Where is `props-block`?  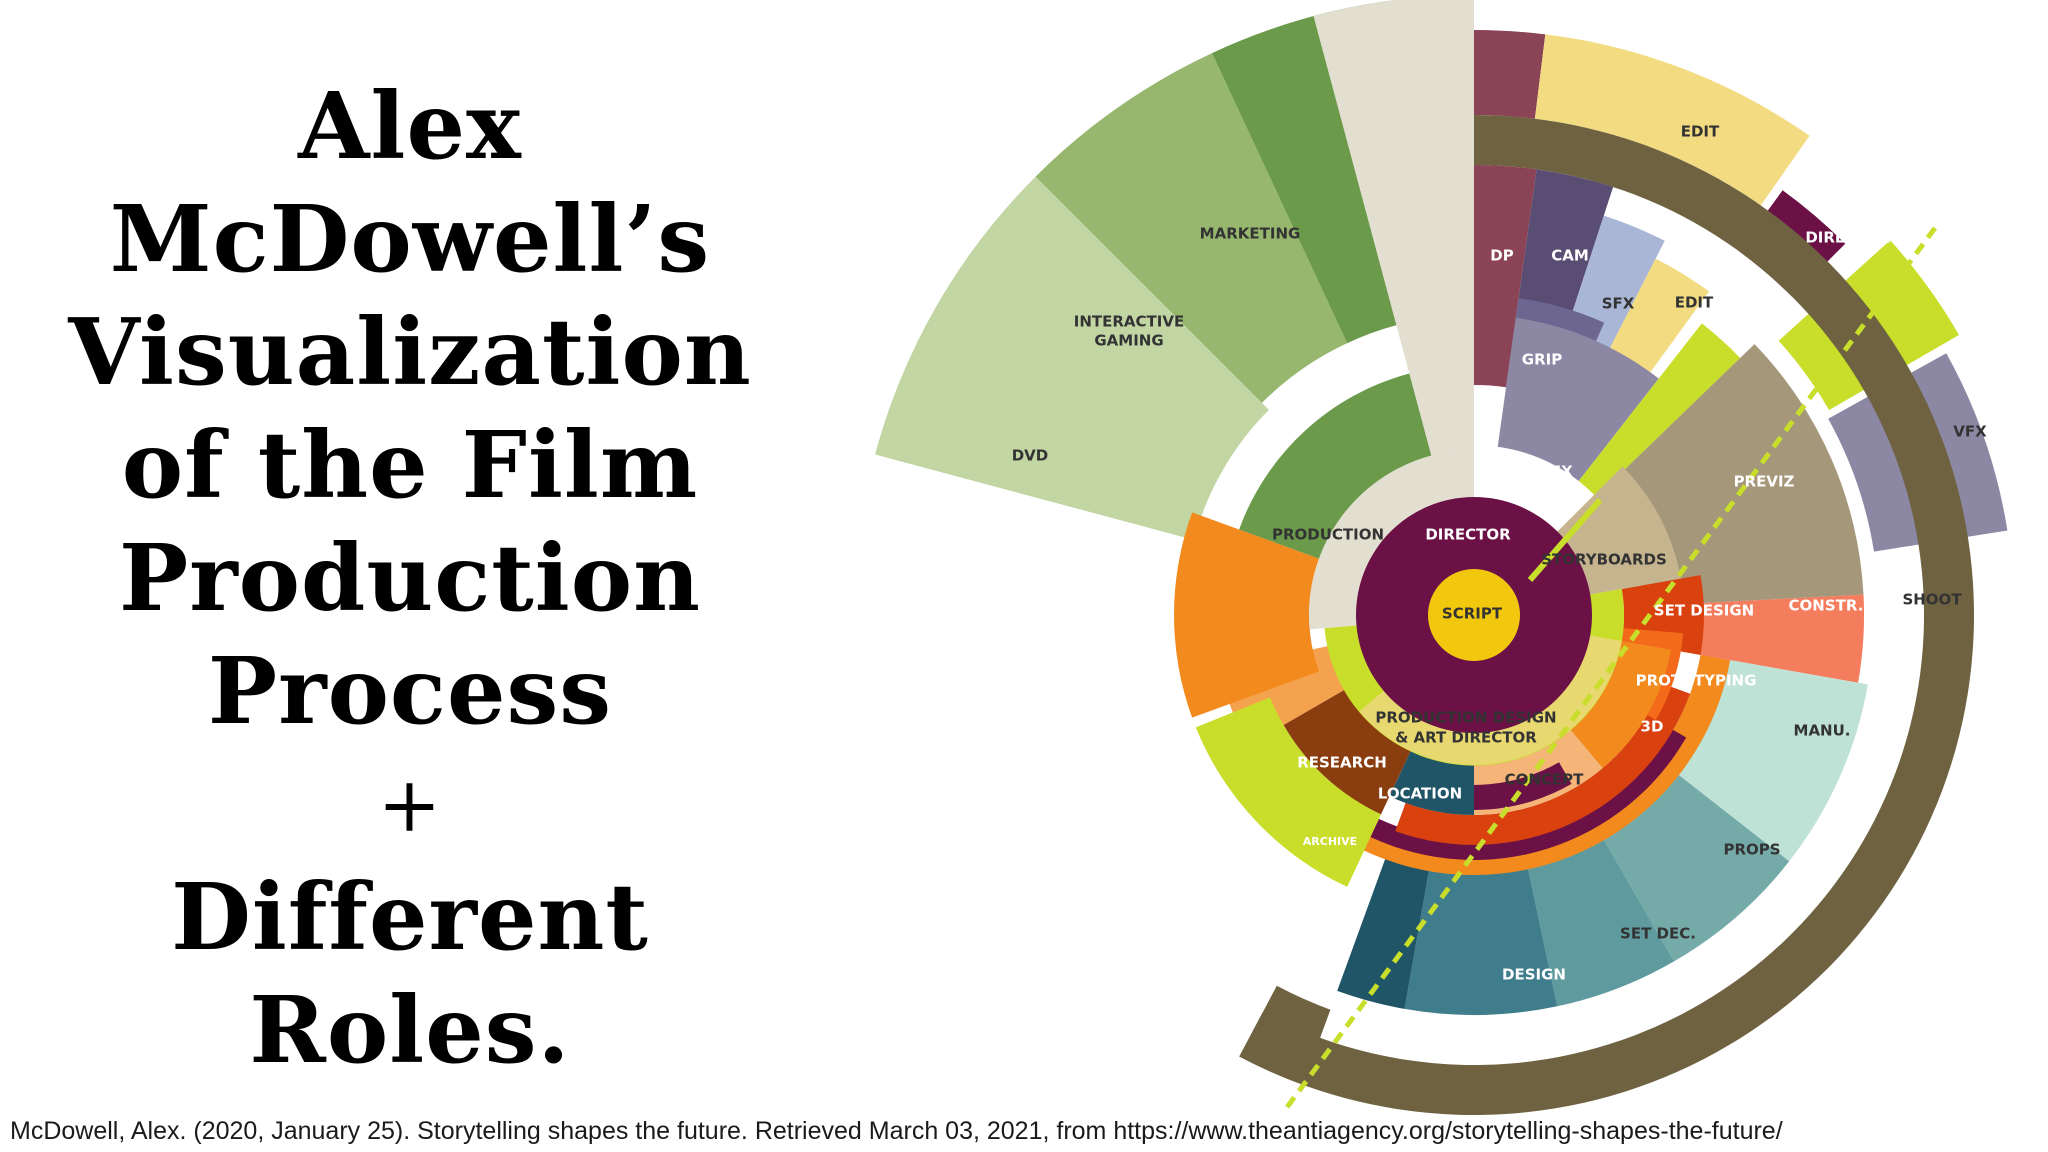
props-block is located at coordinates (1694, 865).